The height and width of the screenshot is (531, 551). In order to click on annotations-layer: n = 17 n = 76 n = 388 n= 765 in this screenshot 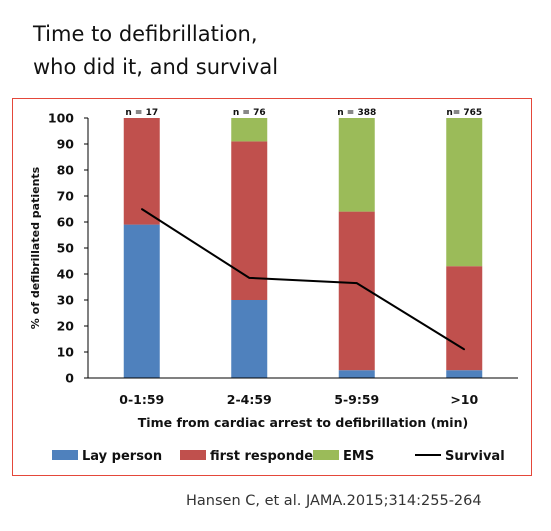, I will do `click(303, 113)`.